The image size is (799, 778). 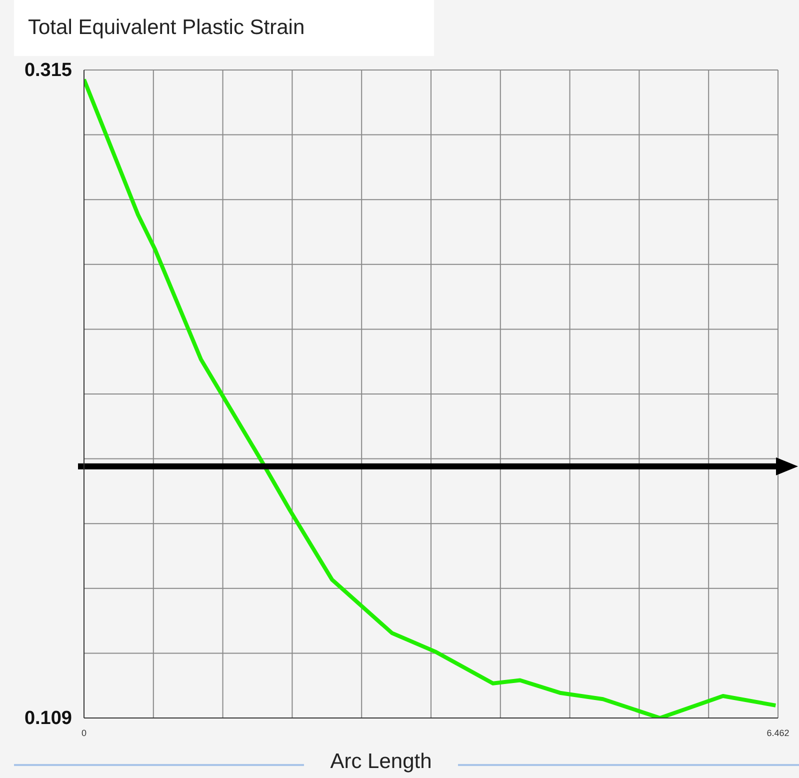 I want to click on chart-title: Total Equivalent Plastic Strain, so click(x=166, y=28).